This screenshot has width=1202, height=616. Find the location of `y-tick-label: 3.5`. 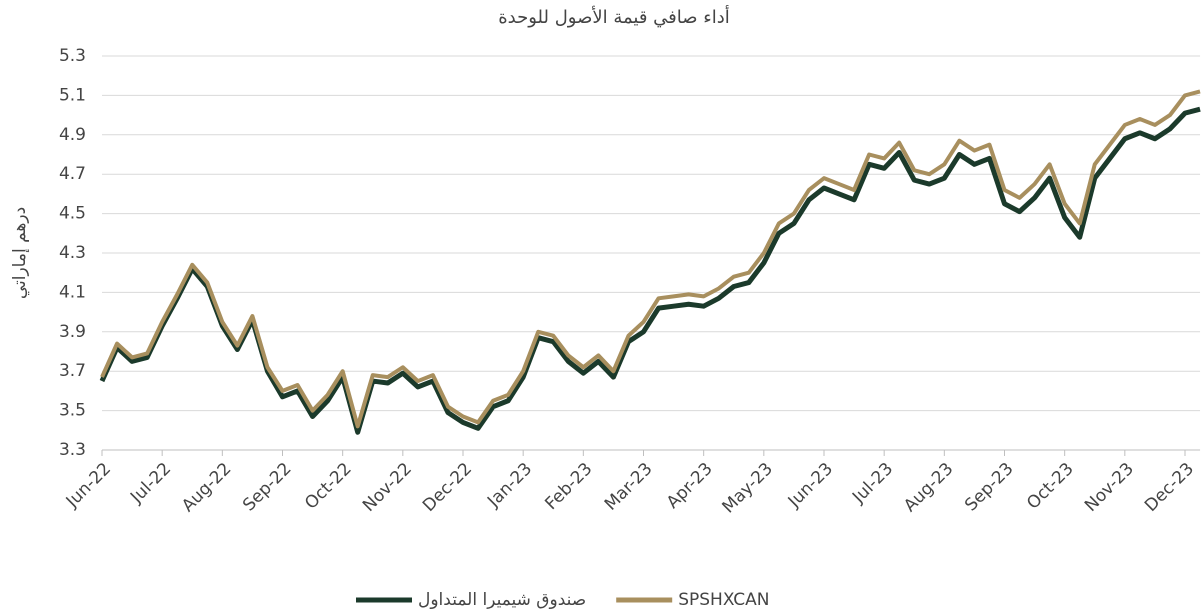

y-tick-label: 3.5 is located at coordinates (72, 411).